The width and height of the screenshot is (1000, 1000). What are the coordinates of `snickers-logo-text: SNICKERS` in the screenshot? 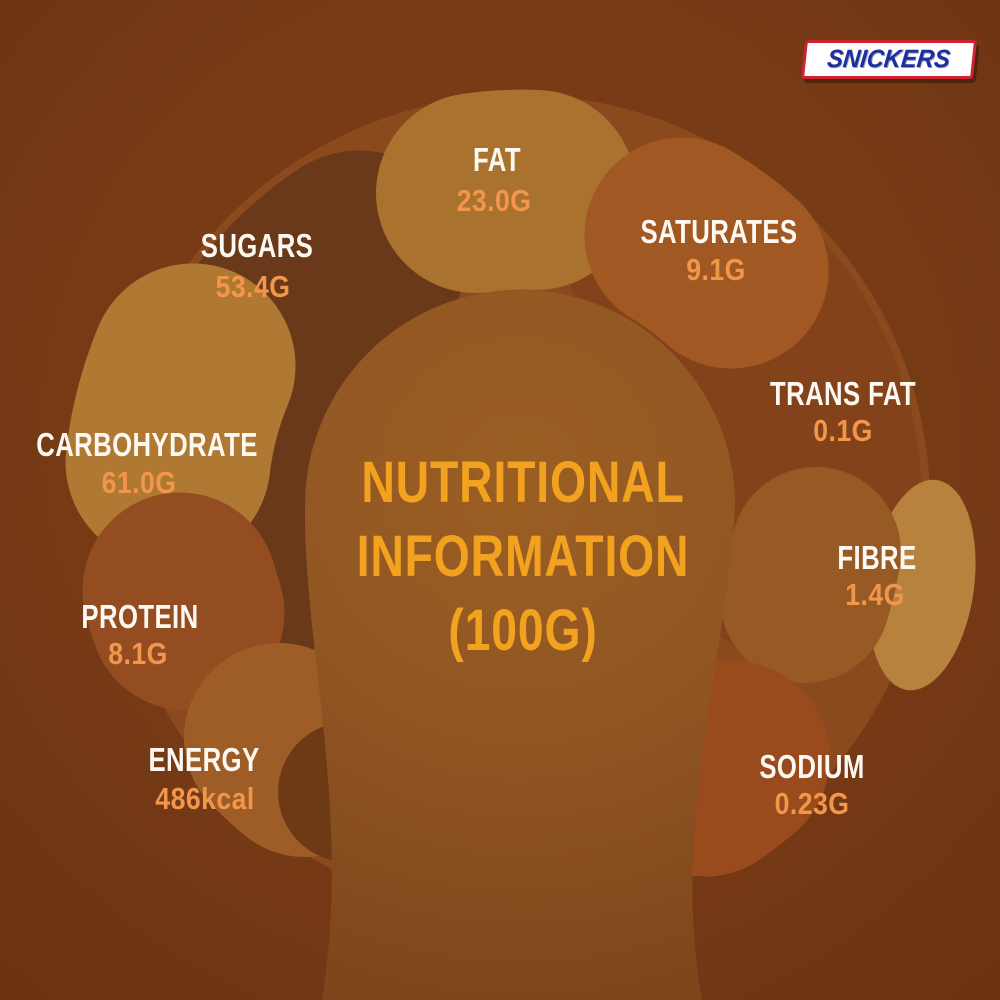 It's located at (889, 59).